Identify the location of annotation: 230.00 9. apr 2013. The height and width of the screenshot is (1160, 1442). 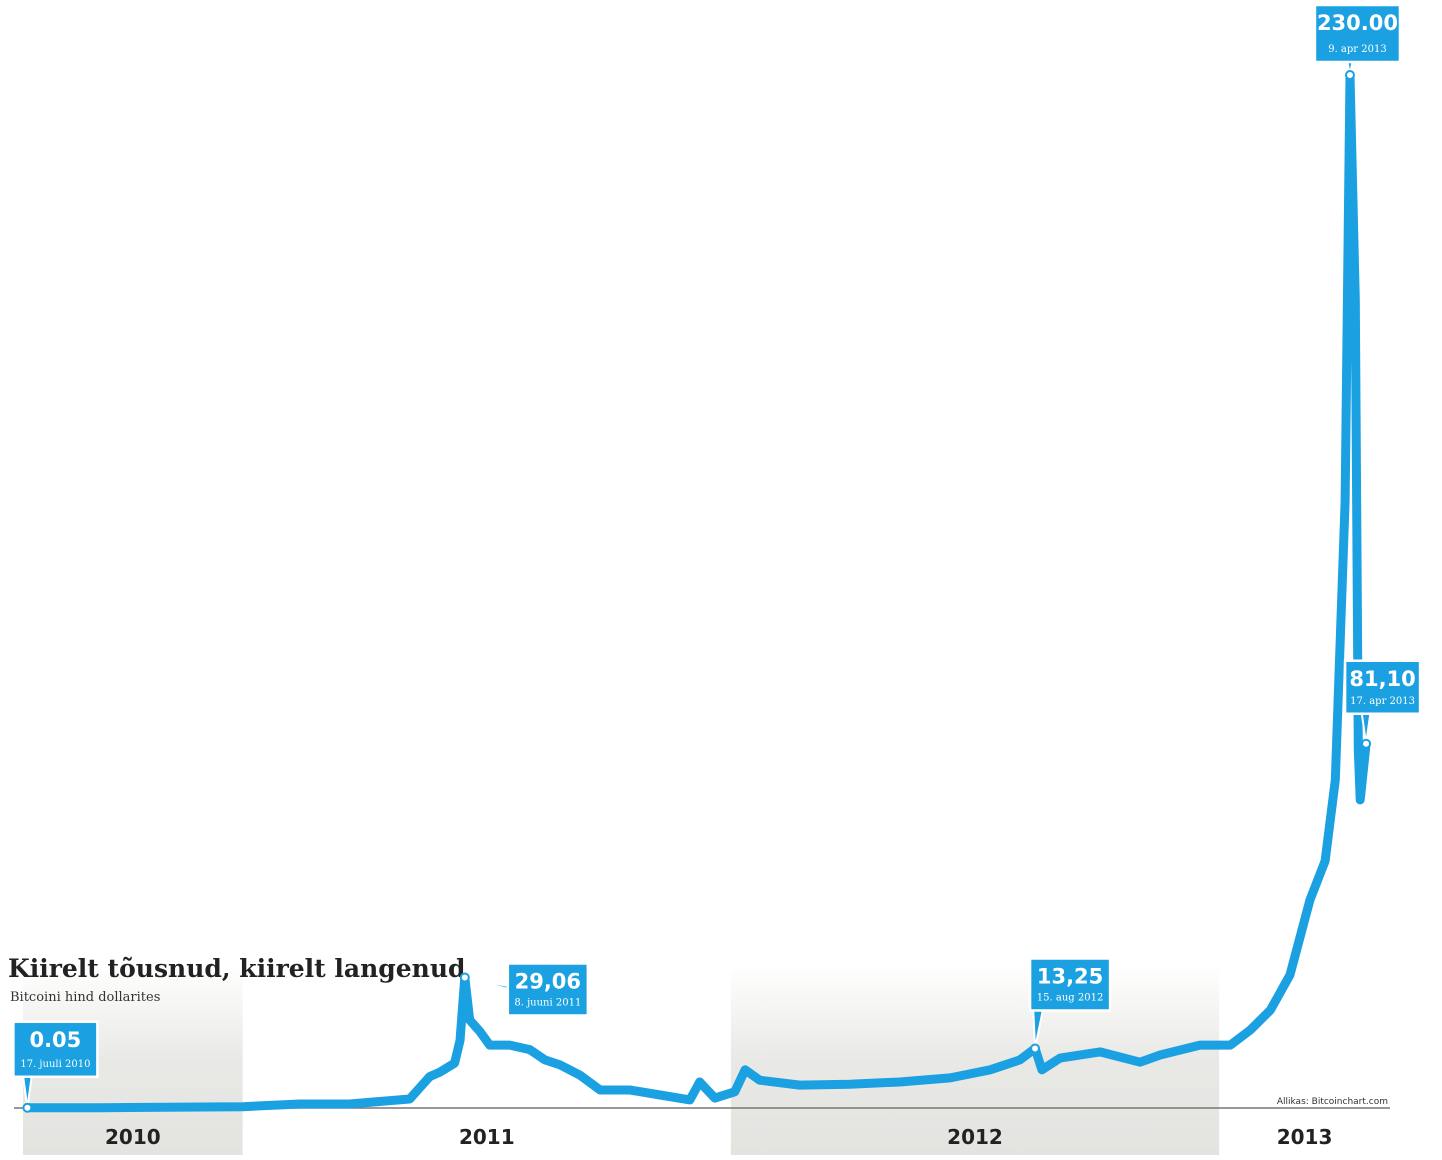
(1357, 41).